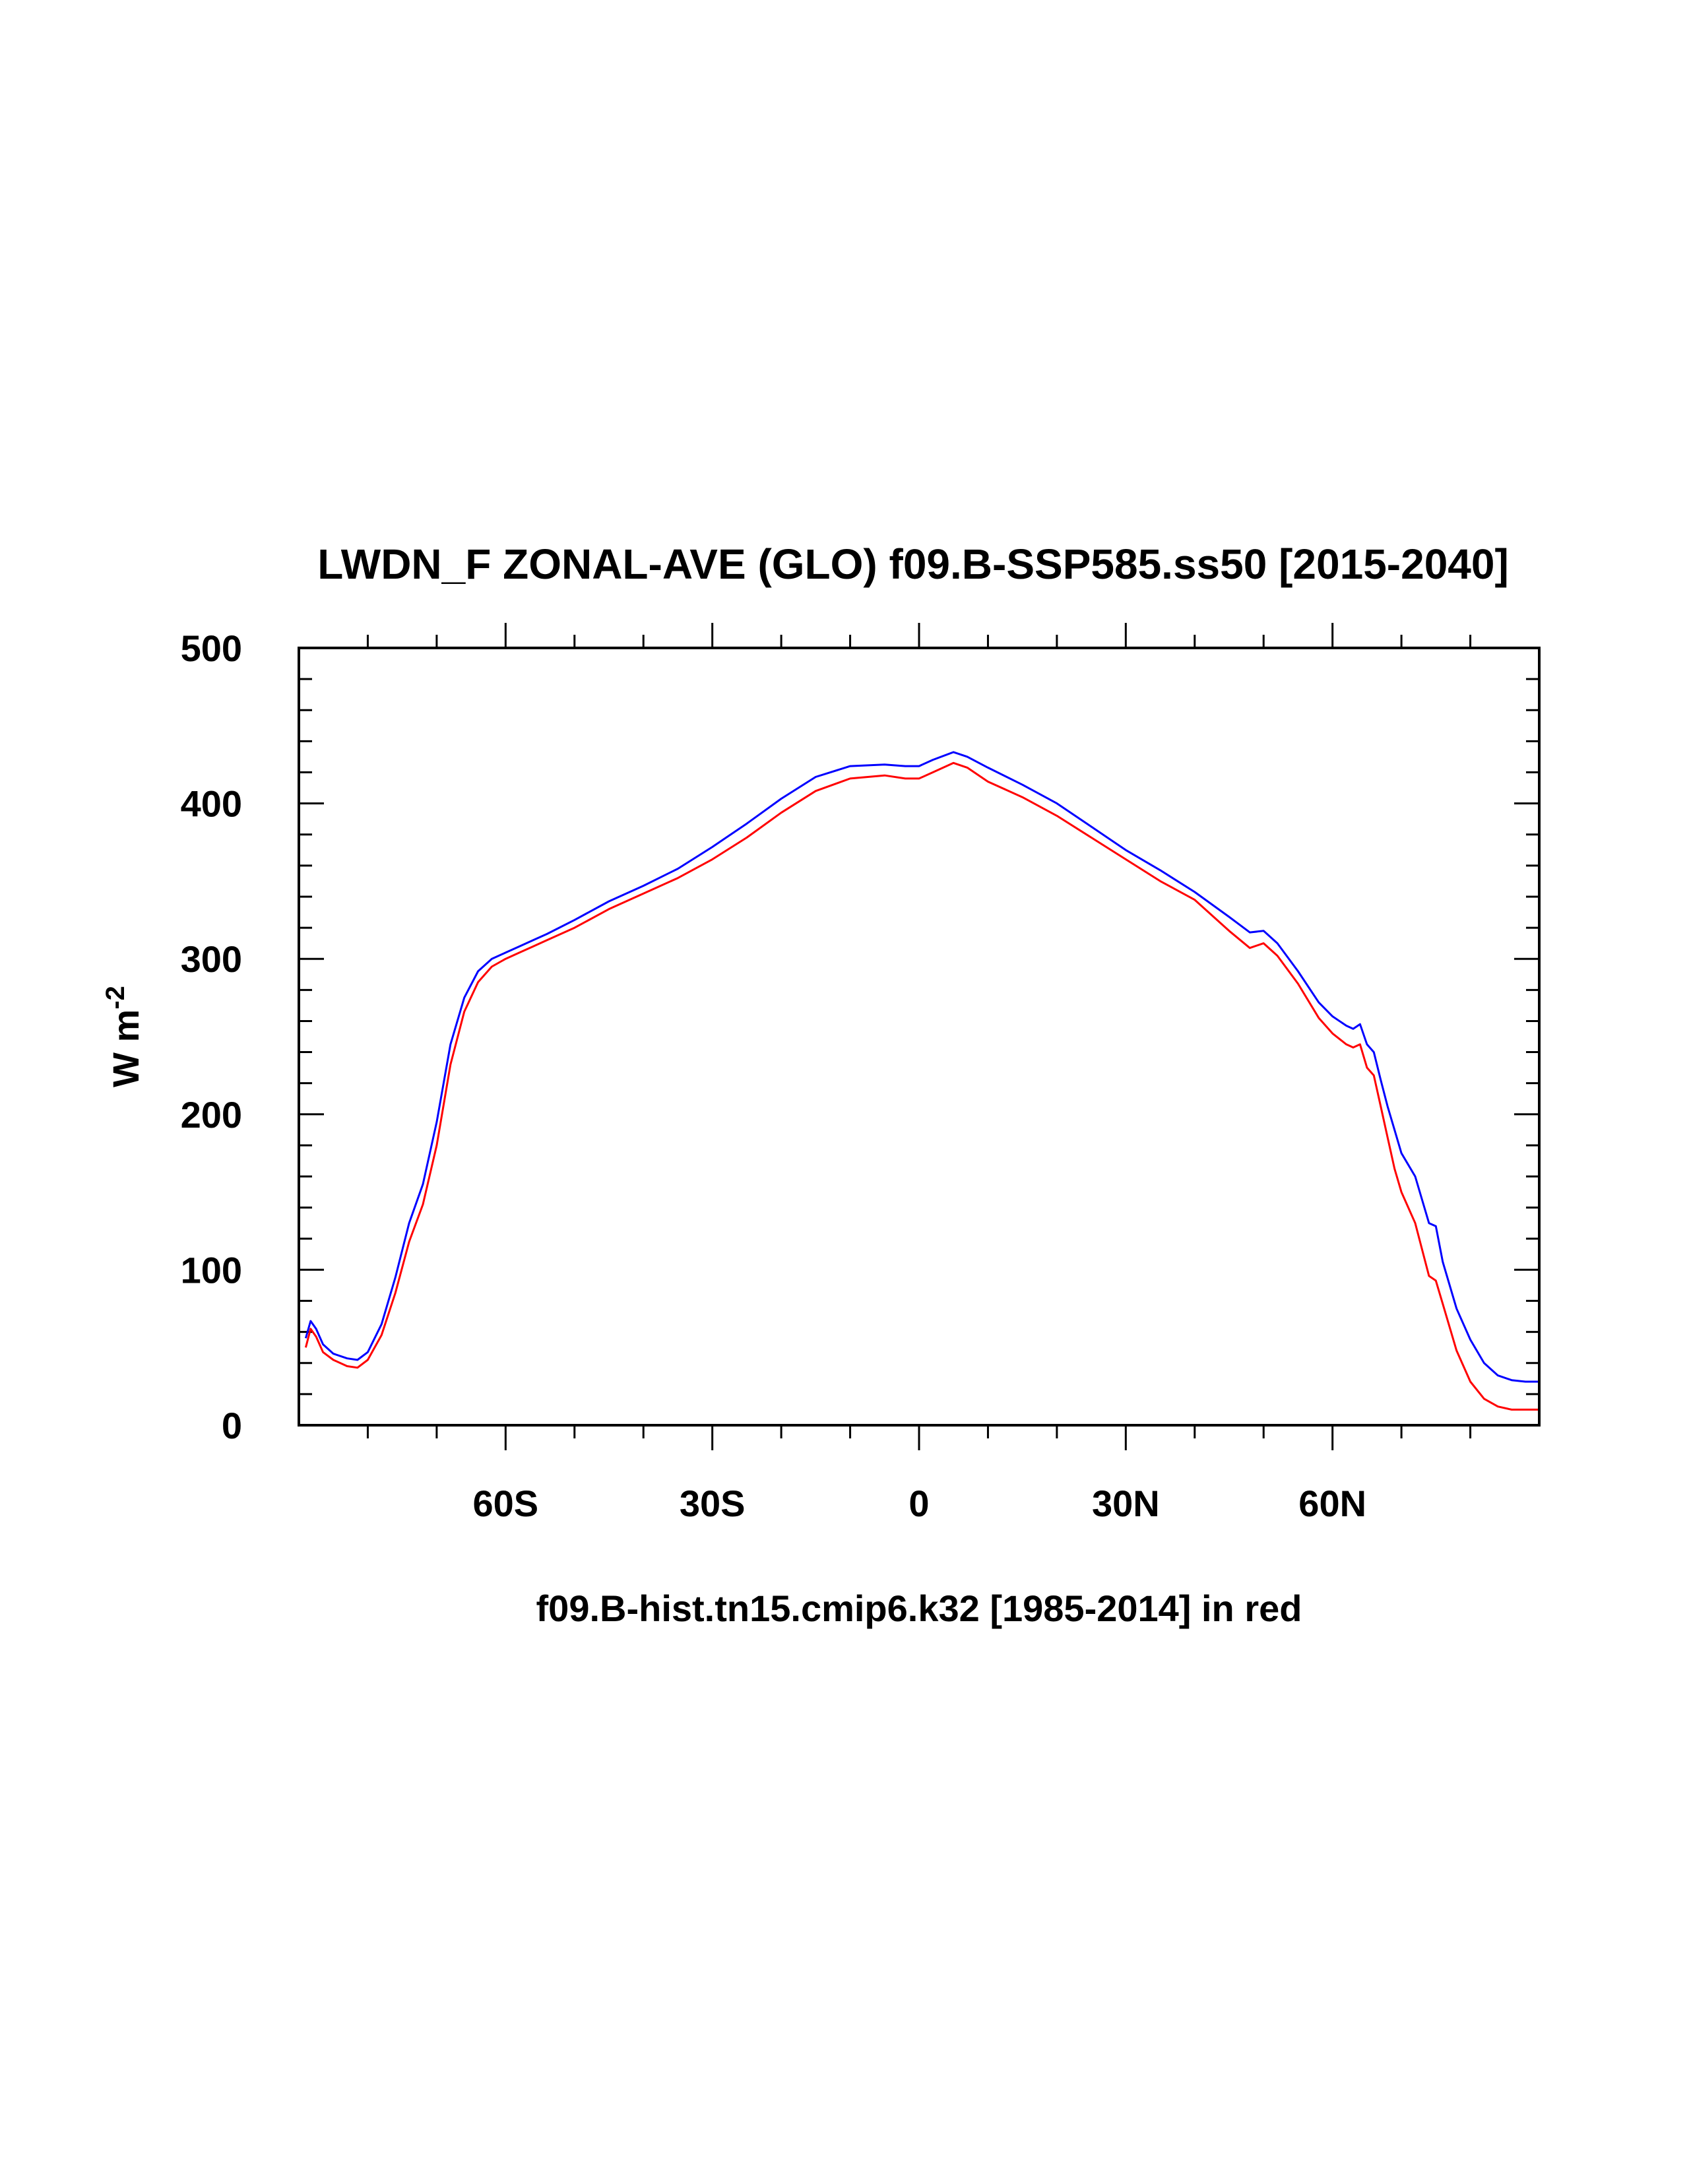  I want to click on y-axis-label: W m-2, so click(123, 1036).